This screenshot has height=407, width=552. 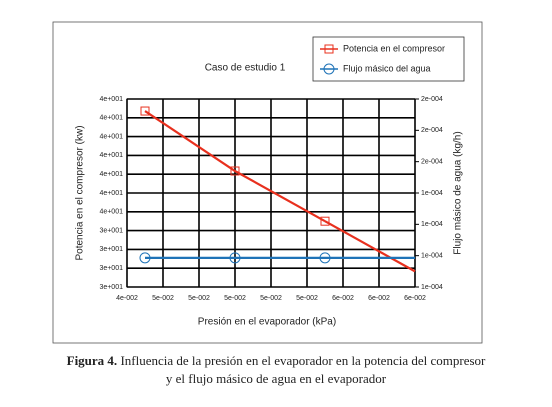 What do you see at coordinates (80, 192) in the screenshot?
I see `y-axis-label: Potencia en el compresor (kw)` at bounding box center [80, 192].